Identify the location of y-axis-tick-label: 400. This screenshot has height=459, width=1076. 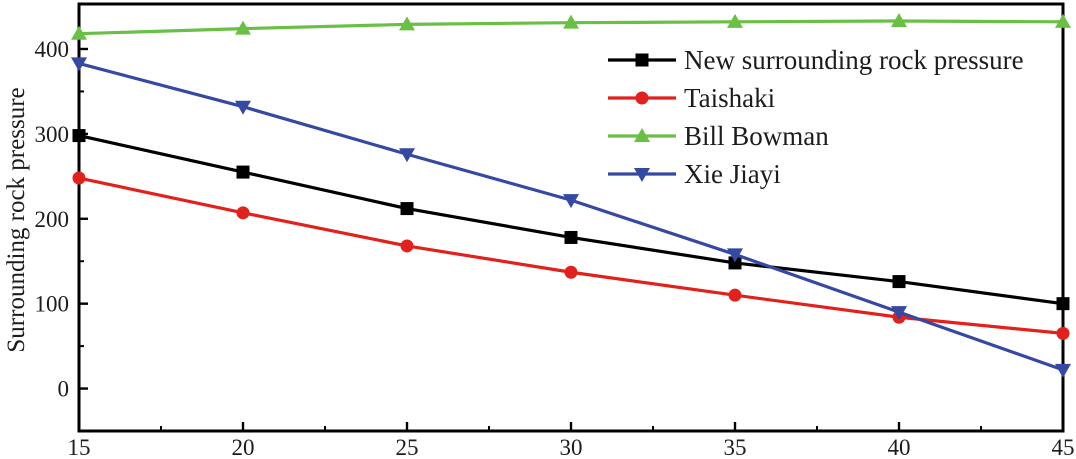
(52, 49).